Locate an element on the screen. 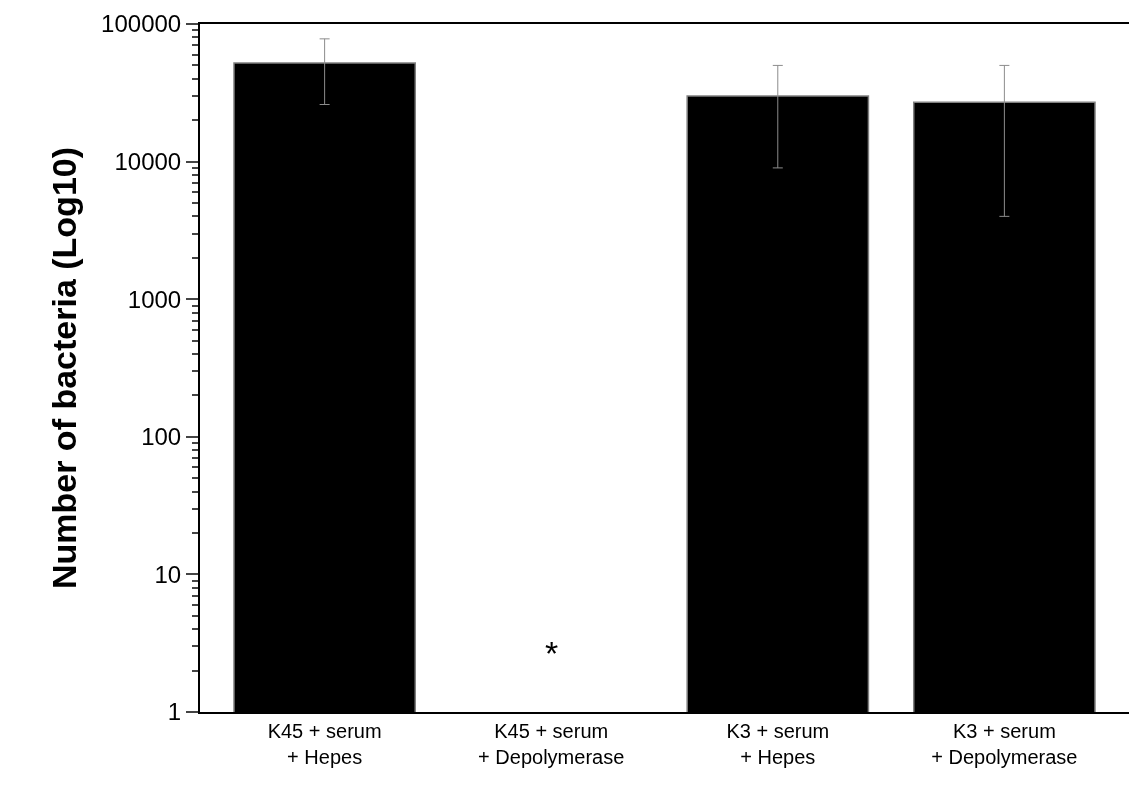  y-tick-label: 1000 is located at coordinates (154, 299).